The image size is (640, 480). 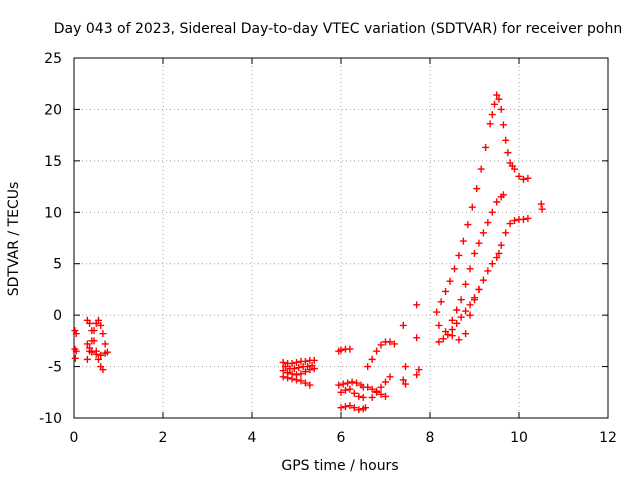 What do you see at coordinates (53, 162) in the screenshot?
I see `y-tick-label: 15` at bounding box center [53, 162].